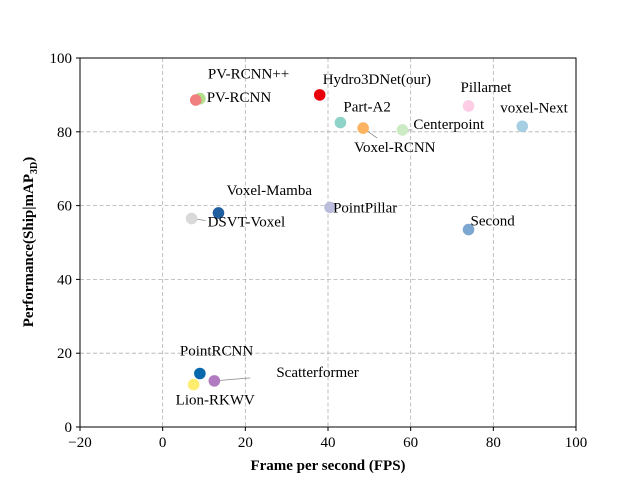 This screenshot has width=640, height=480. Describe the element at coordinates (449, 125) in the screenshot. I see `point-label: Centerpoint` at that location.